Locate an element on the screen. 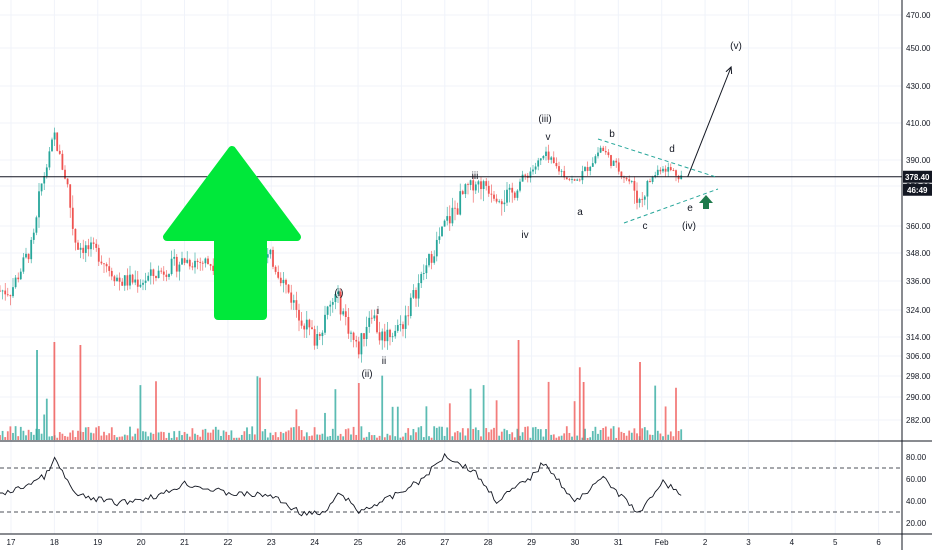  volume-spike is located at coordinates (54, 391).